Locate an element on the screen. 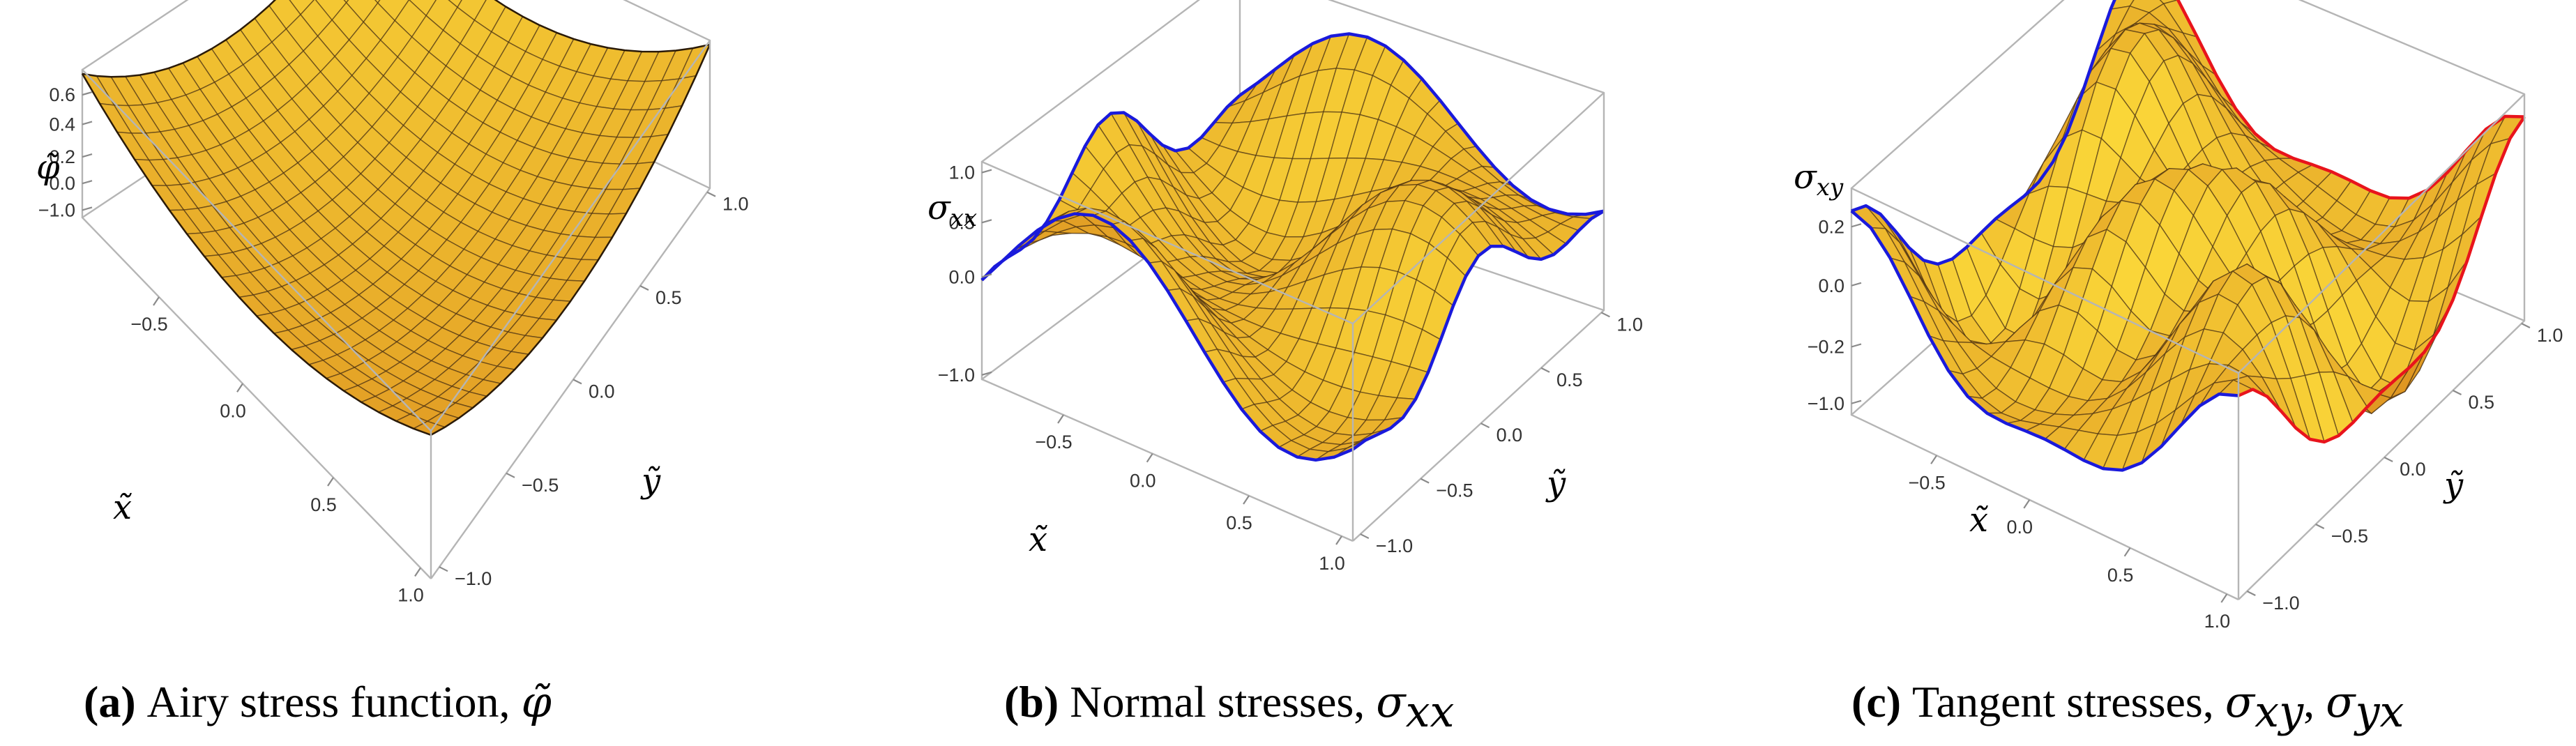 The image size is (2576, 746). y-axis-label: ỹ is located at coordinates (650, 482).